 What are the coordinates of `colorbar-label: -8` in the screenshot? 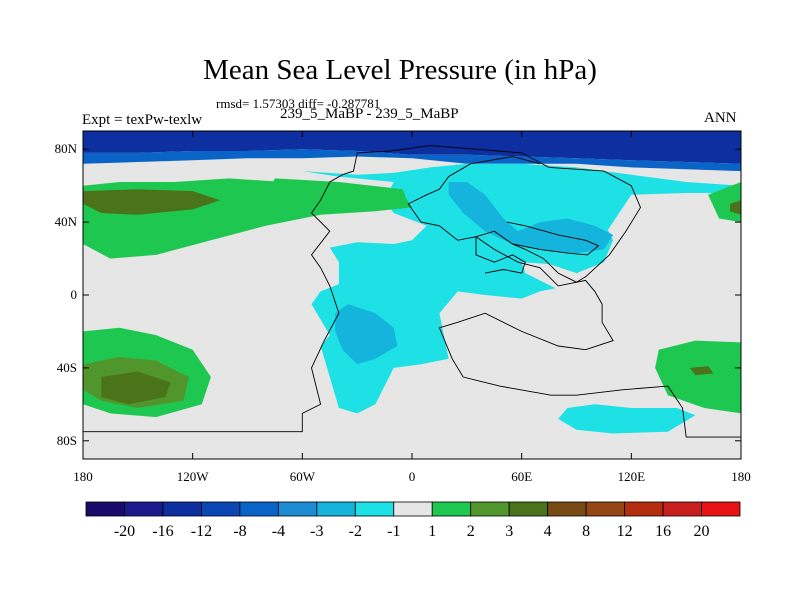 It's located at (239, 531).